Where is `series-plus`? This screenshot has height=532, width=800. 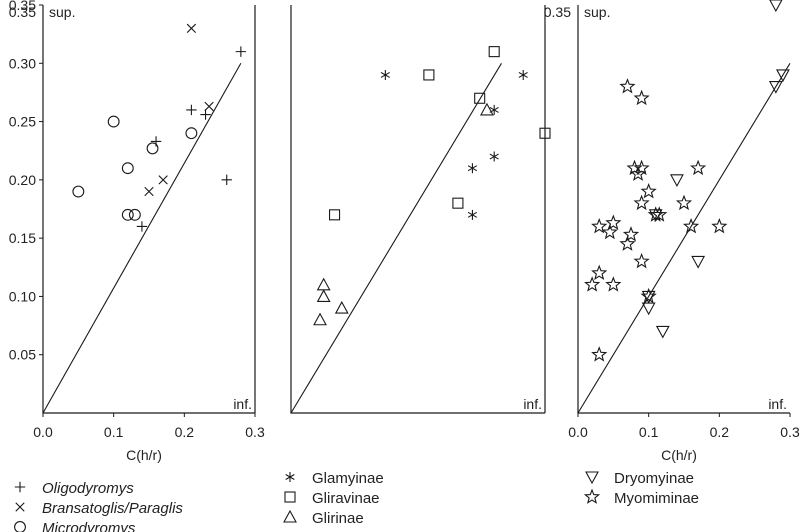 series-plus is located at coordinates (191, 139).